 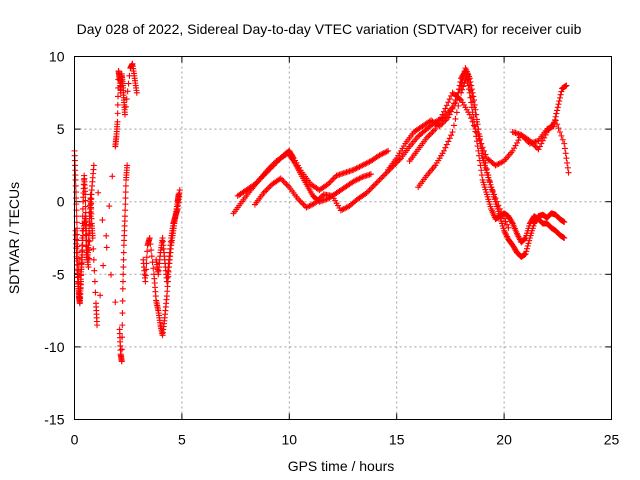 What do you see at coordinates (290, 440) in the screenshot?
I see `x-tick-label: 10` at bounding box center [290, 440].